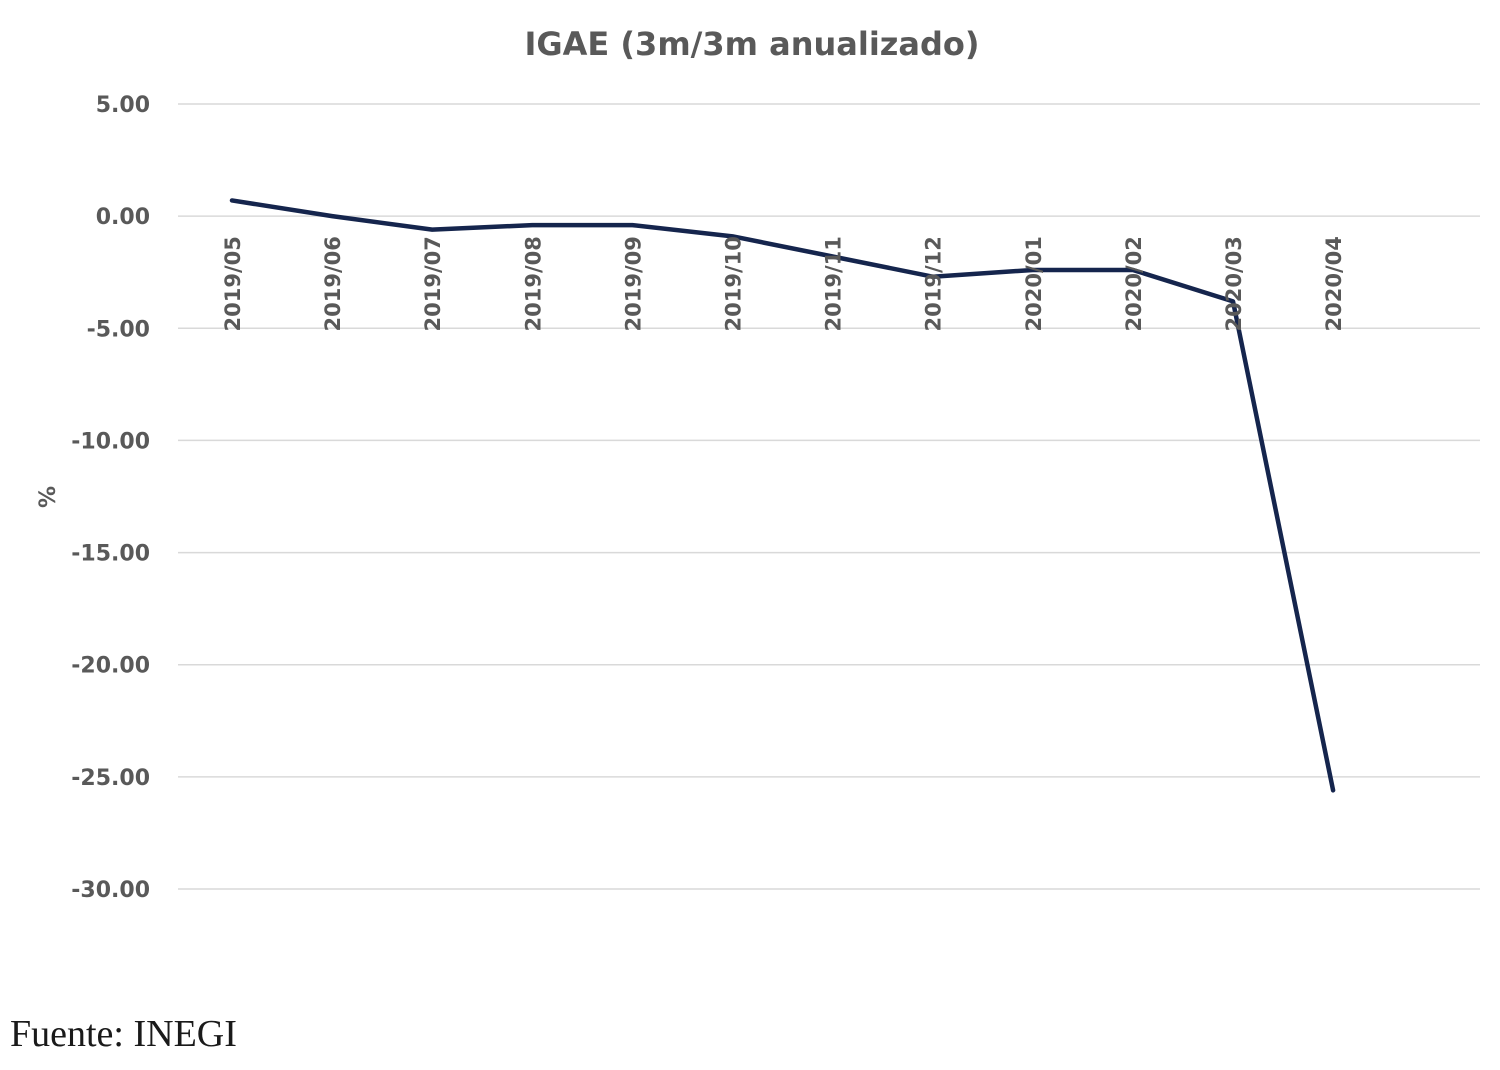 The height and width of the screenshot is (1070, 1500). Describe the element at coordinates (110, 666) in the screenshot. I see `y-tick-label: -20.00` at that location.